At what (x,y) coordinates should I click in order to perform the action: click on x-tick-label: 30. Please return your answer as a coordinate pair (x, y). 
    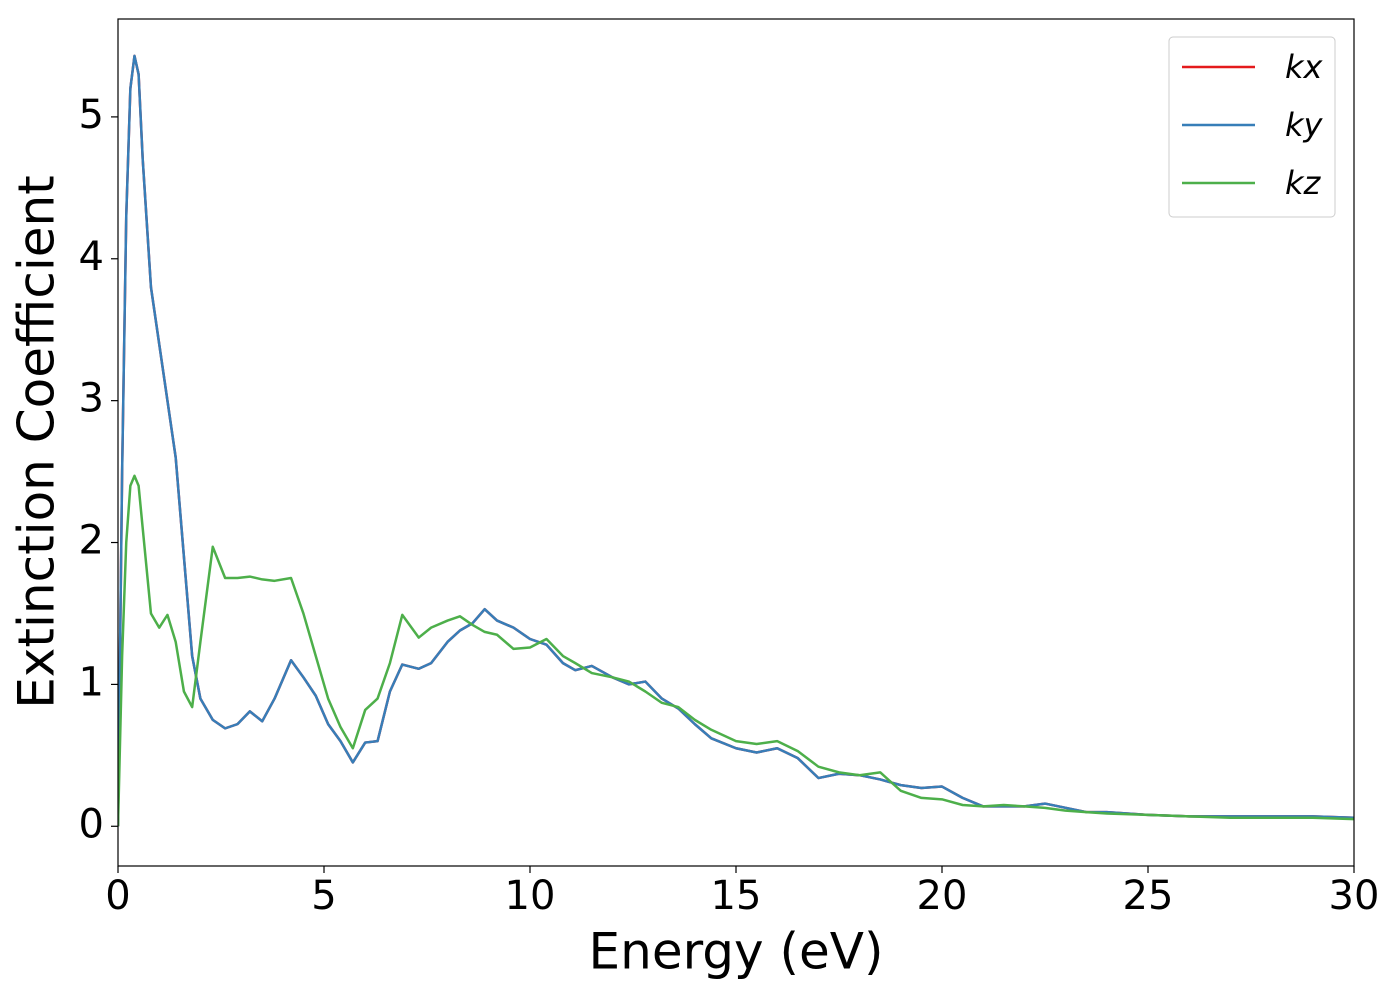
    Looking at the image, I should click on (1354, 896).